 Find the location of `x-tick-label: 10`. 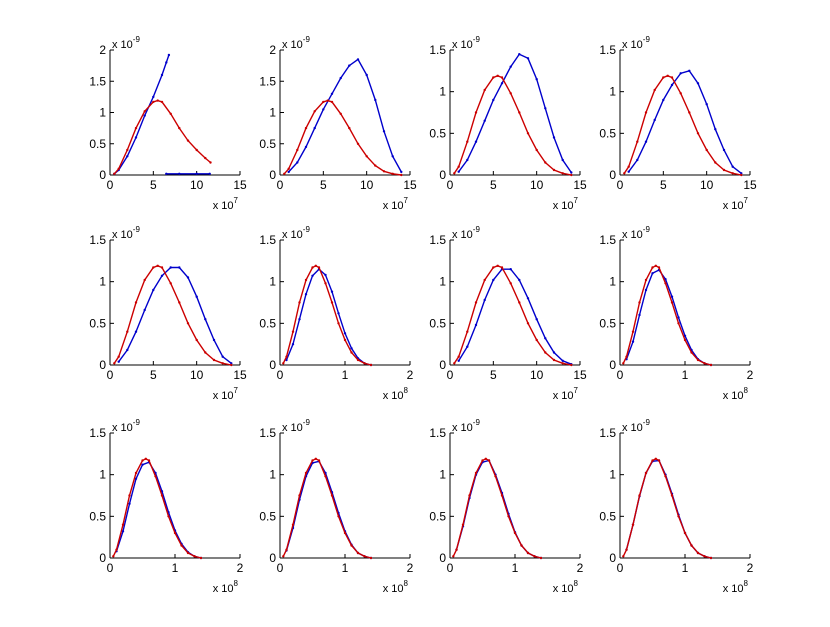

x-tick-label: 10 is located at coordinates (197, 185).